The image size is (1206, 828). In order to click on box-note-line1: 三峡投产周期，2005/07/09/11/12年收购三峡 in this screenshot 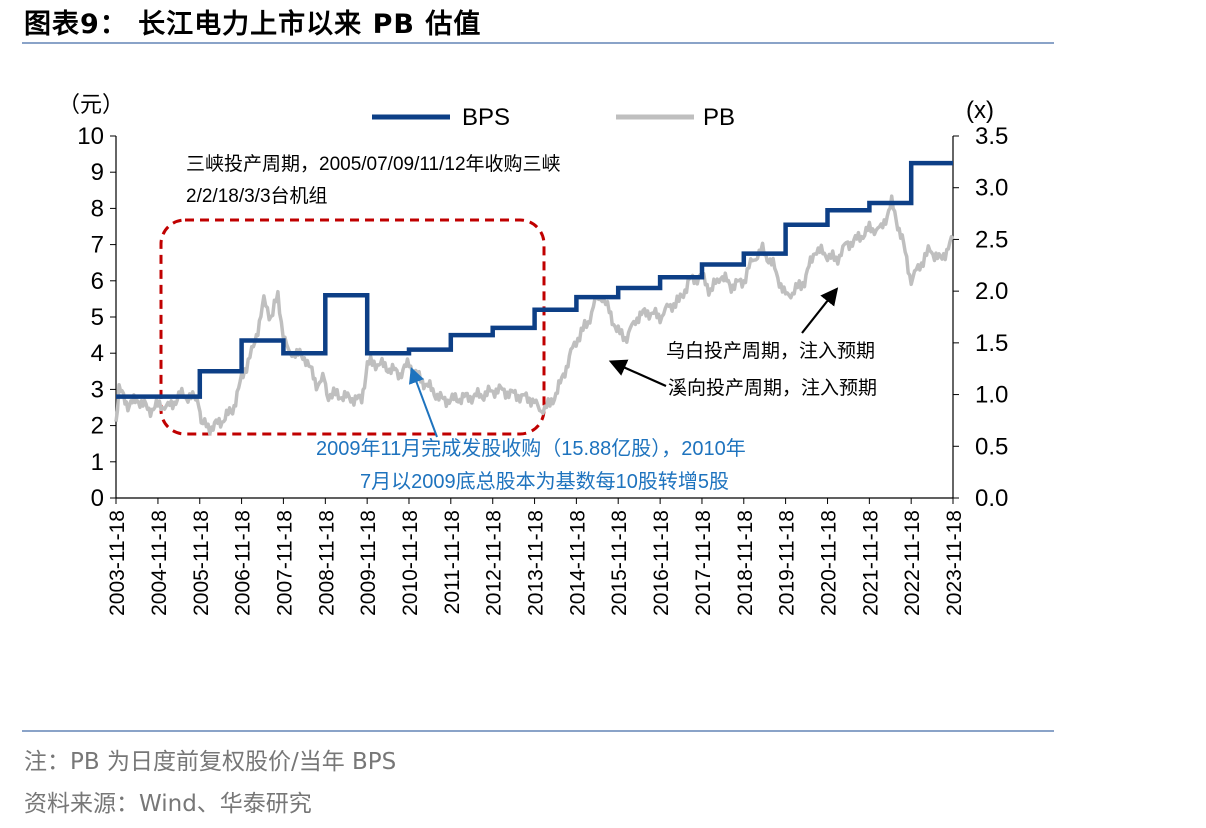, I will do `click(373, 164)`.